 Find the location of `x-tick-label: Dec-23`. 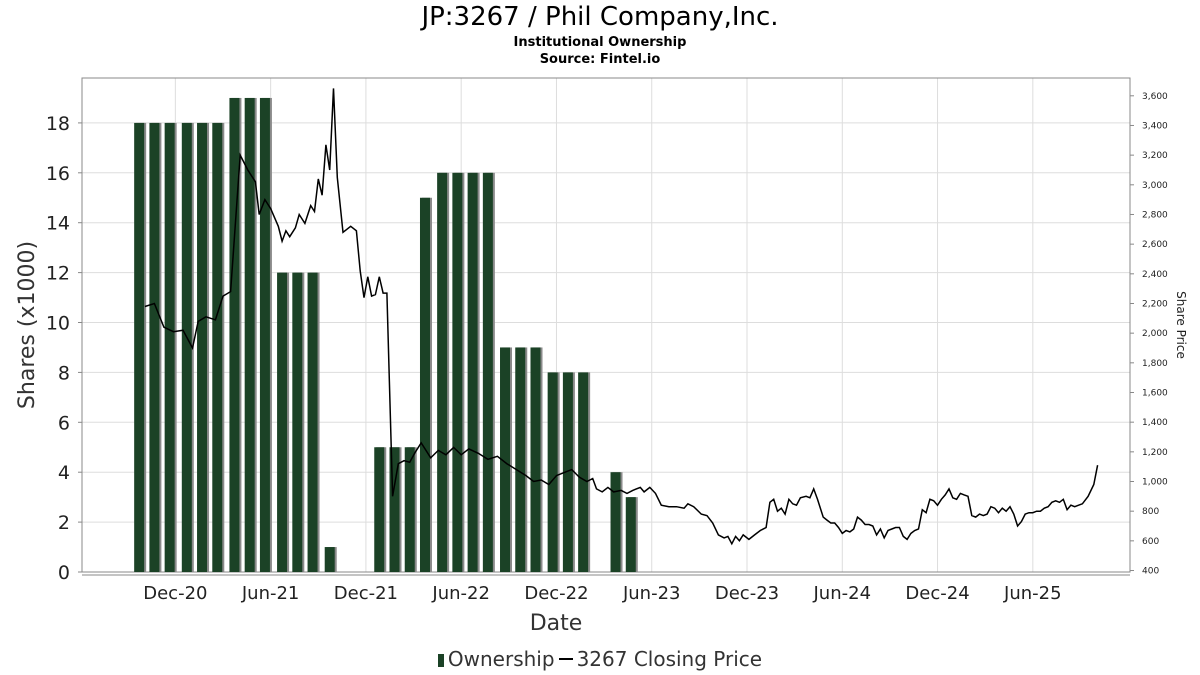

x-tick-label: Dec-23 is located at coordinates (747, 593).